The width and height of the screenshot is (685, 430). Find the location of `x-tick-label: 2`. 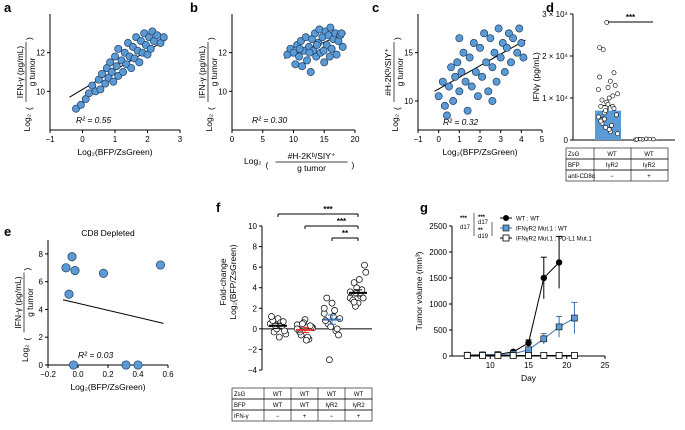

x-tick-label: 2 is located at coordinates (147, 139).